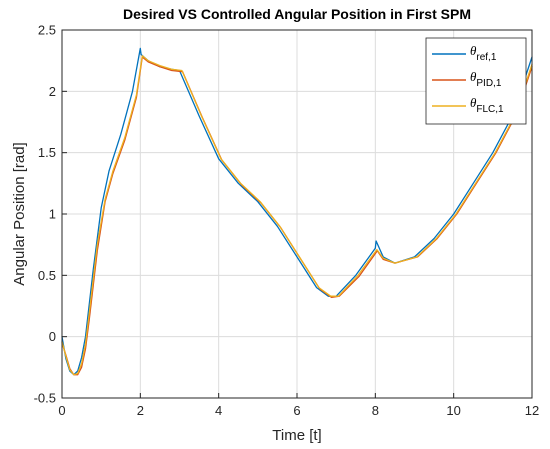  What do you see at coordinates (45, 398) in the screenshot?
I see `y-tick-label: -0.5` at bounding box center [45, 398].